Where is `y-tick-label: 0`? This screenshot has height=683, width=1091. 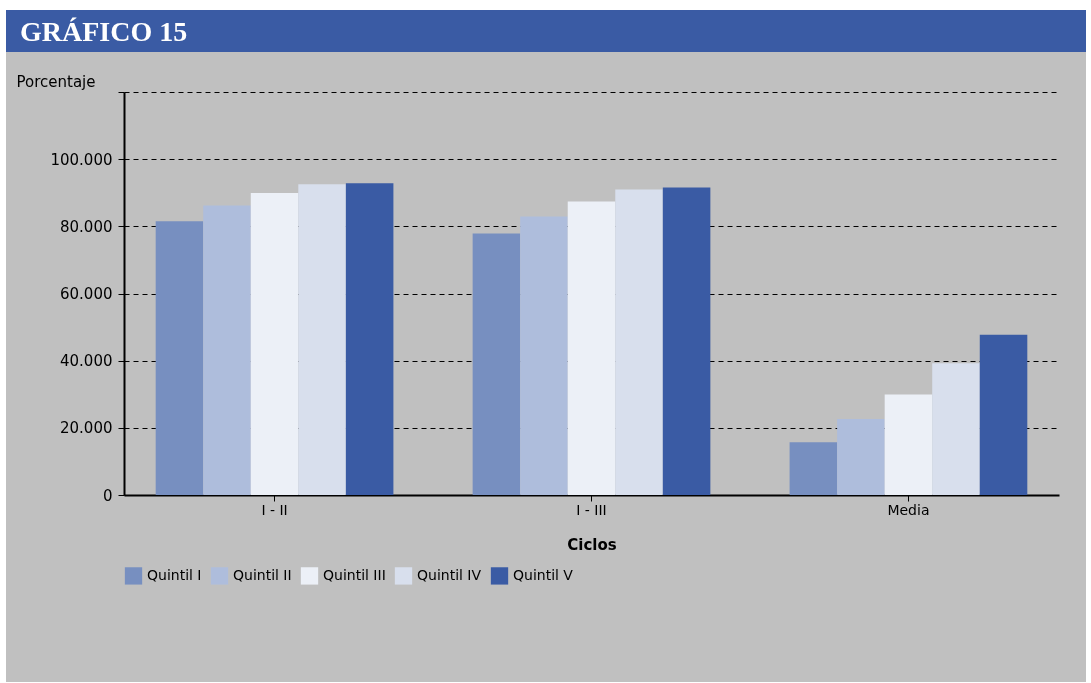 y-tick-label: 0 is located at coordinates (107, 495).